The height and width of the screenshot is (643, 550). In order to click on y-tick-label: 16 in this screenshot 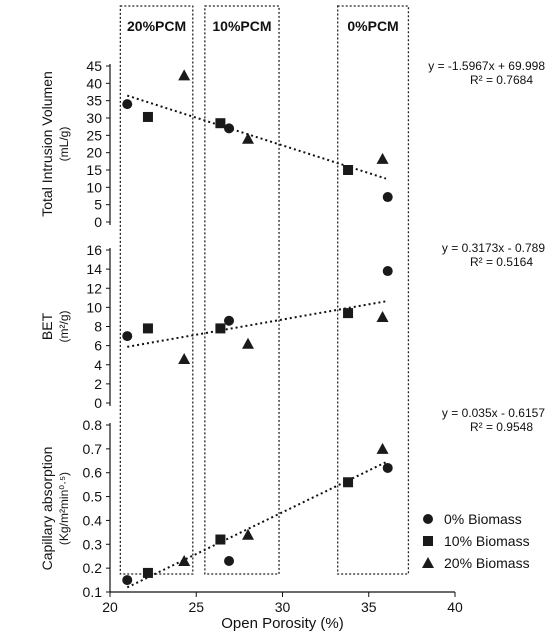, I will do `click(94, 250)`.